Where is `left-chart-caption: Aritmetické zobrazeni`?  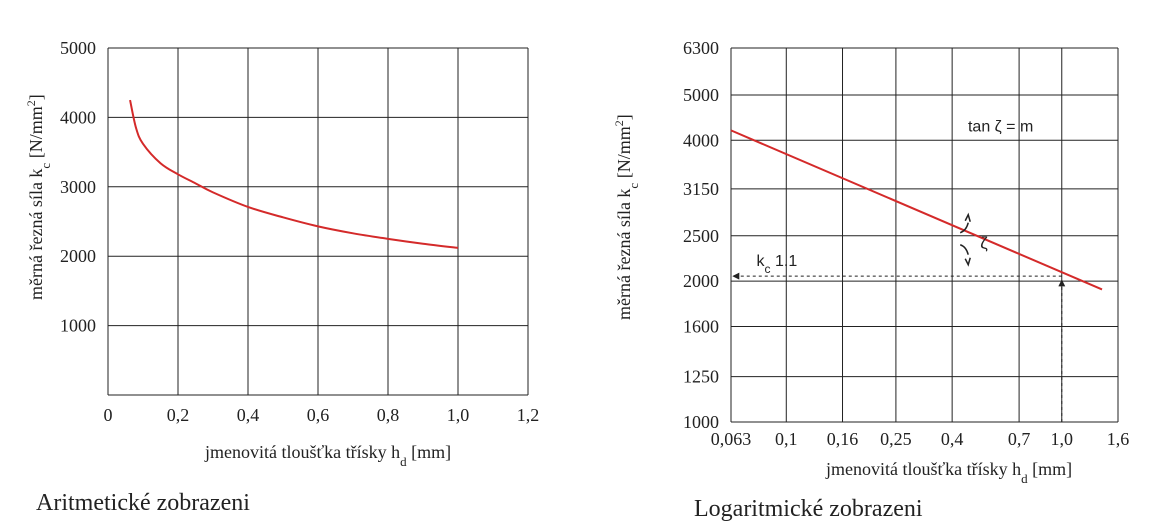
left-chart-caption: Aritmetické zobrazeni is located at coordinates (143, 503).